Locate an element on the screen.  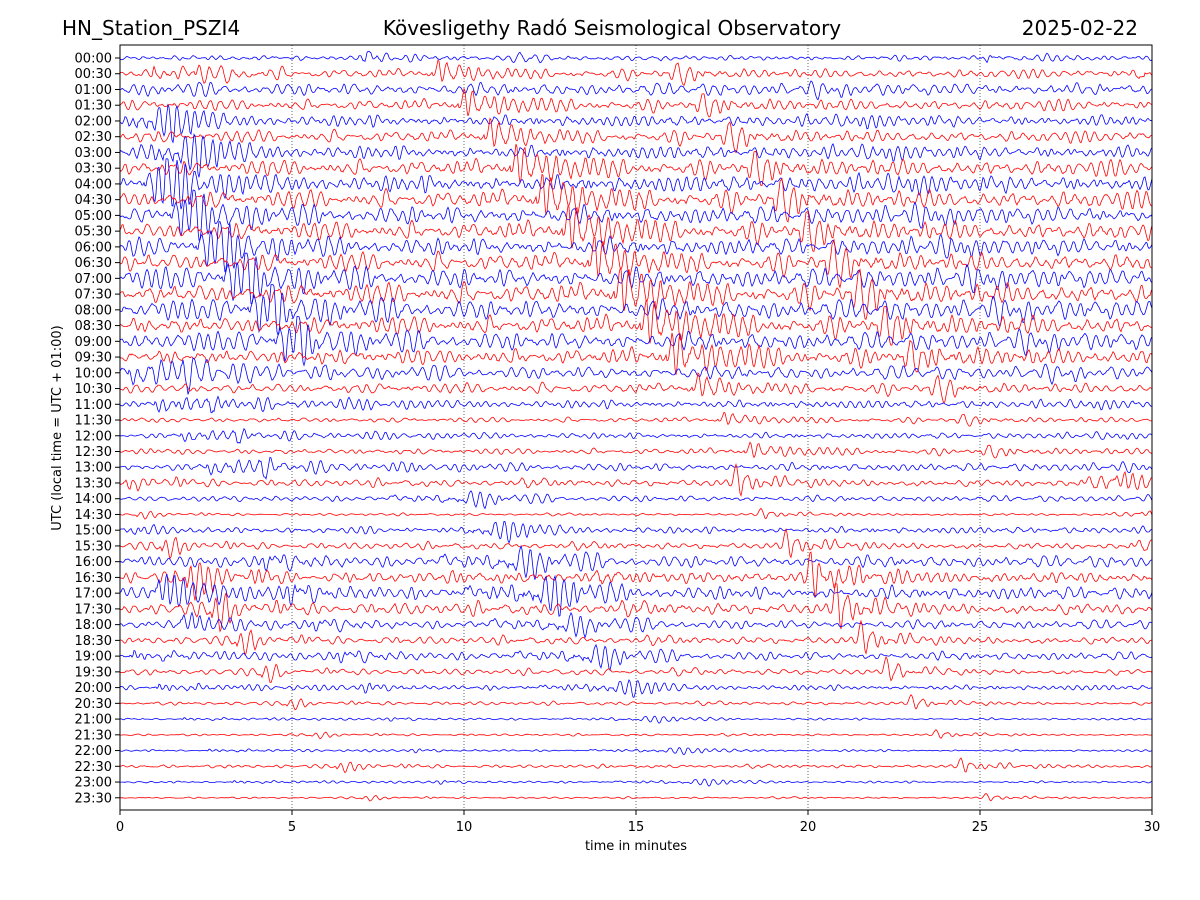
y-tick-label: 05:00 is located at coordinates (93, 216).